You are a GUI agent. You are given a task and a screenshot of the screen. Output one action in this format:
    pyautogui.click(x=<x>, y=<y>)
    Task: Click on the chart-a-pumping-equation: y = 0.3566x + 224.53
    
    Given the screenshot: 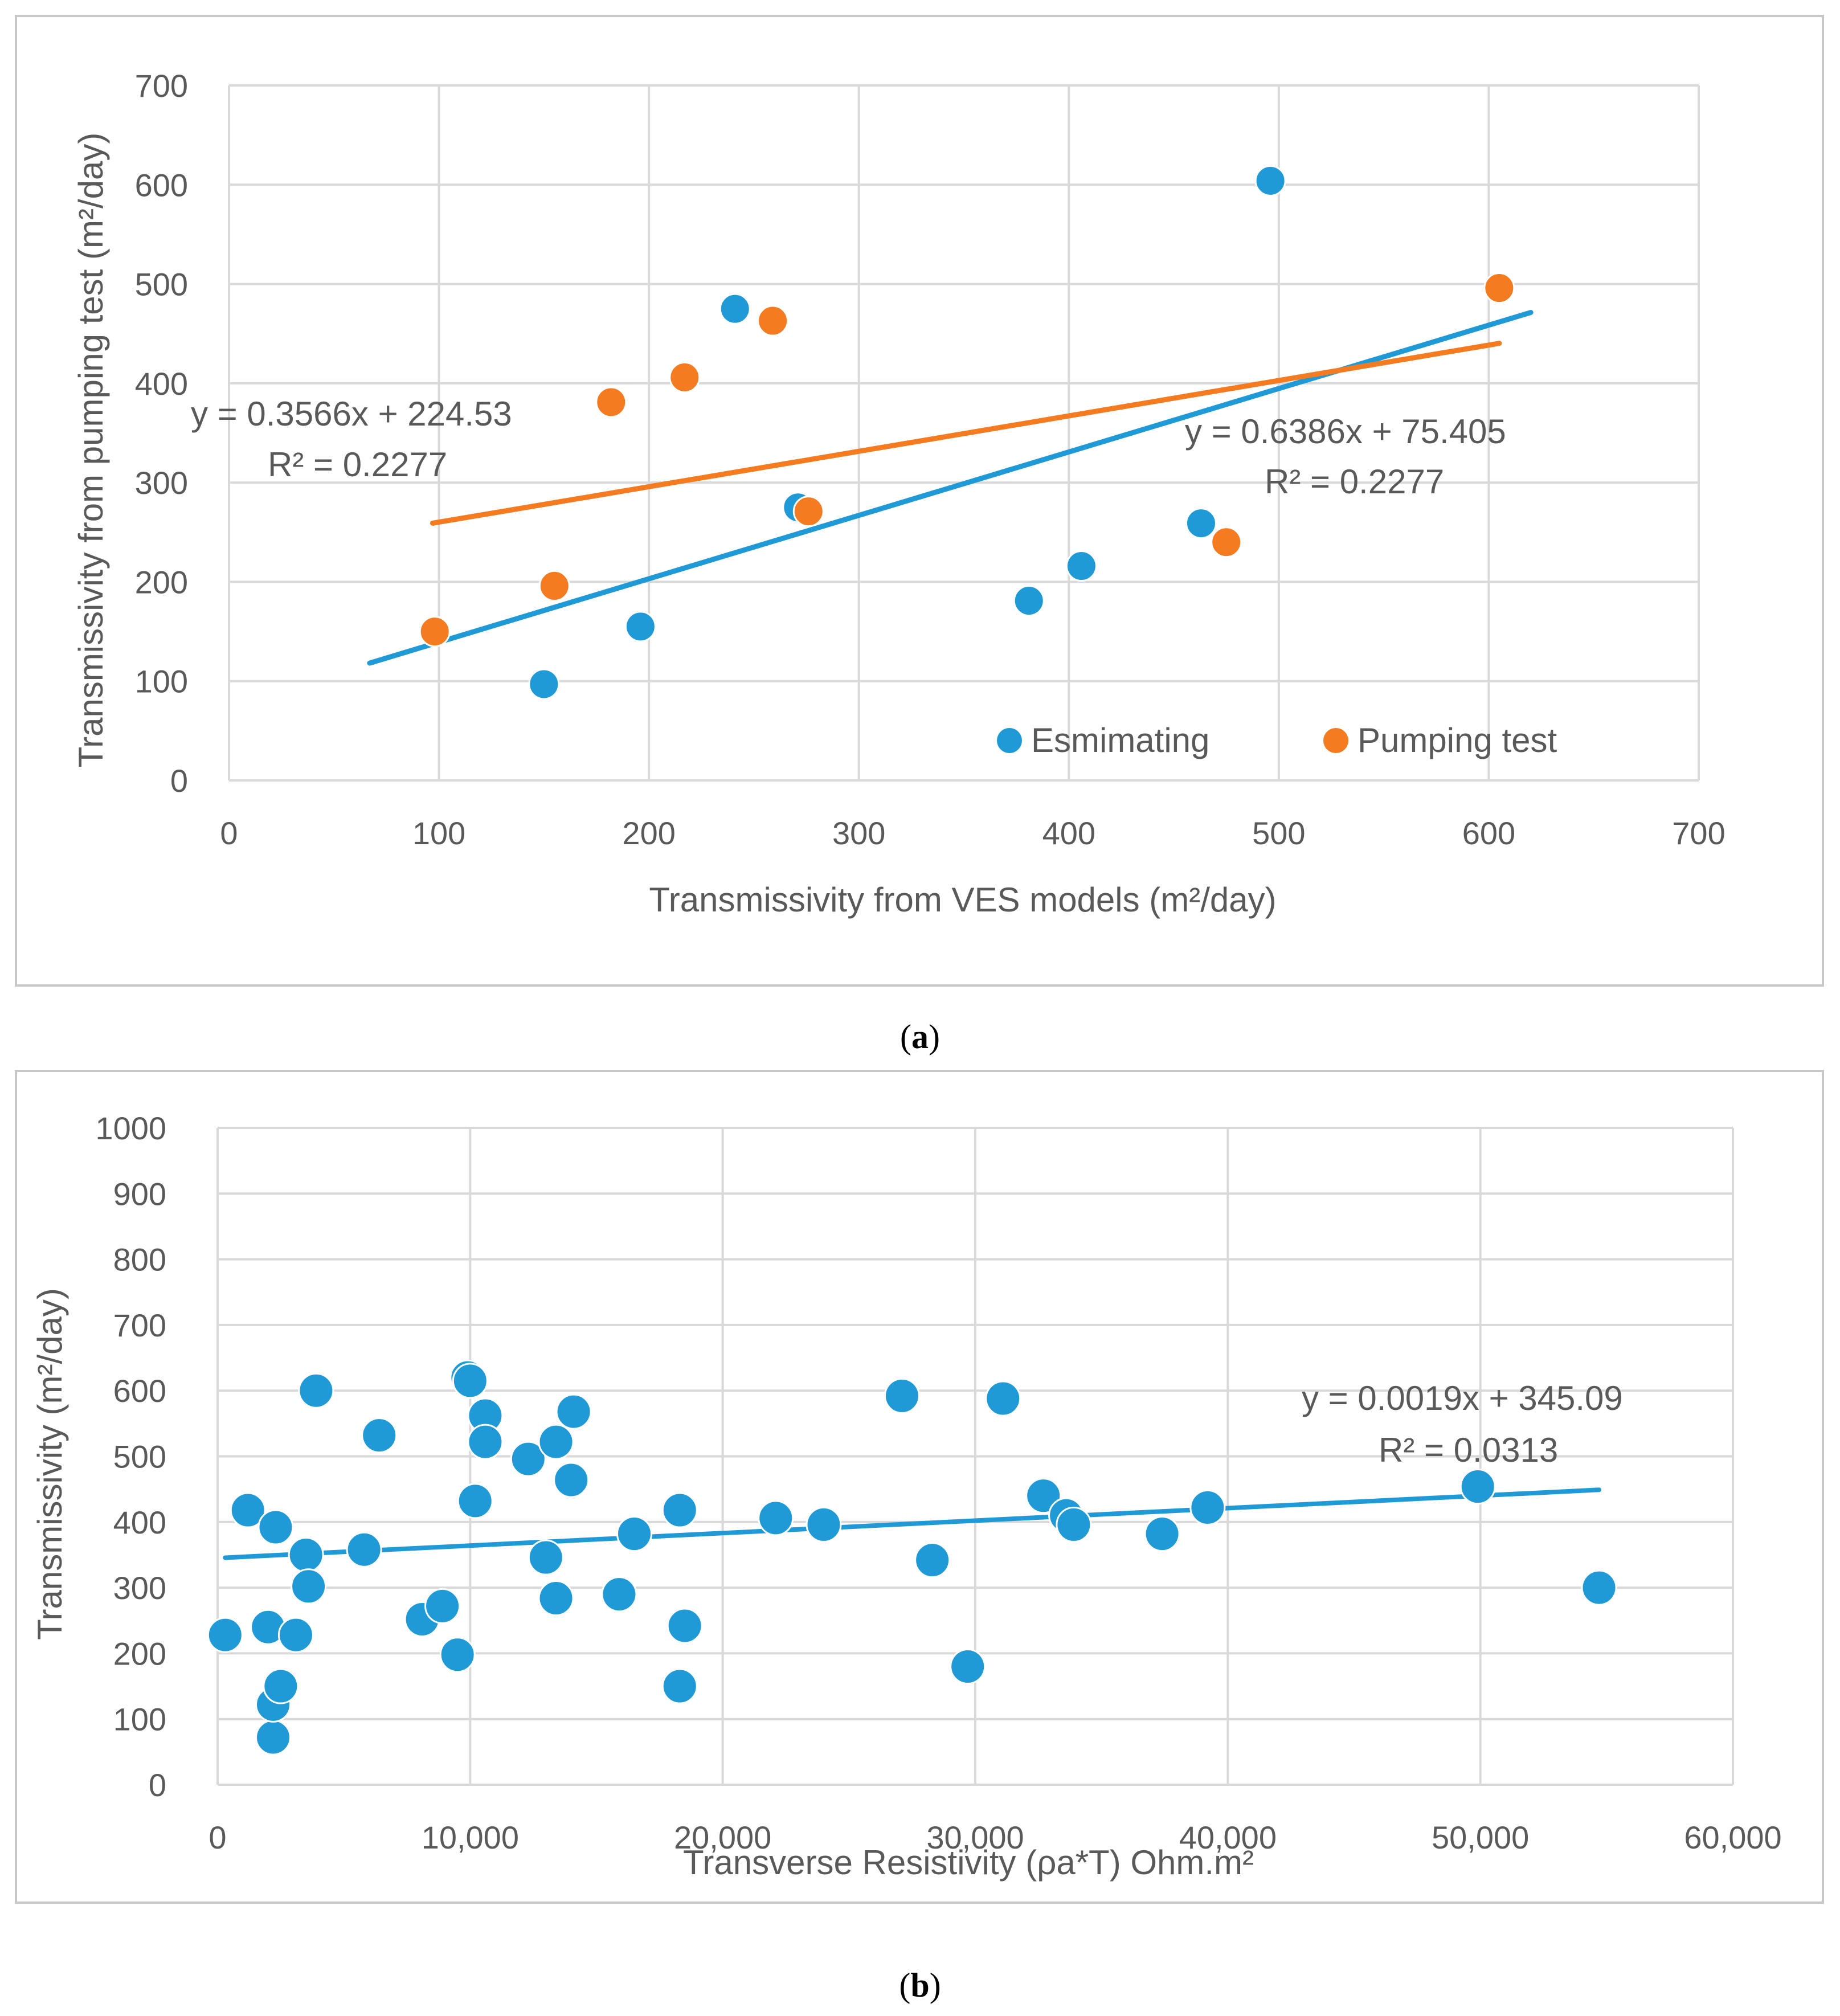 What is the action you would take?
    pyautogui.click(x=351, y=414)
    